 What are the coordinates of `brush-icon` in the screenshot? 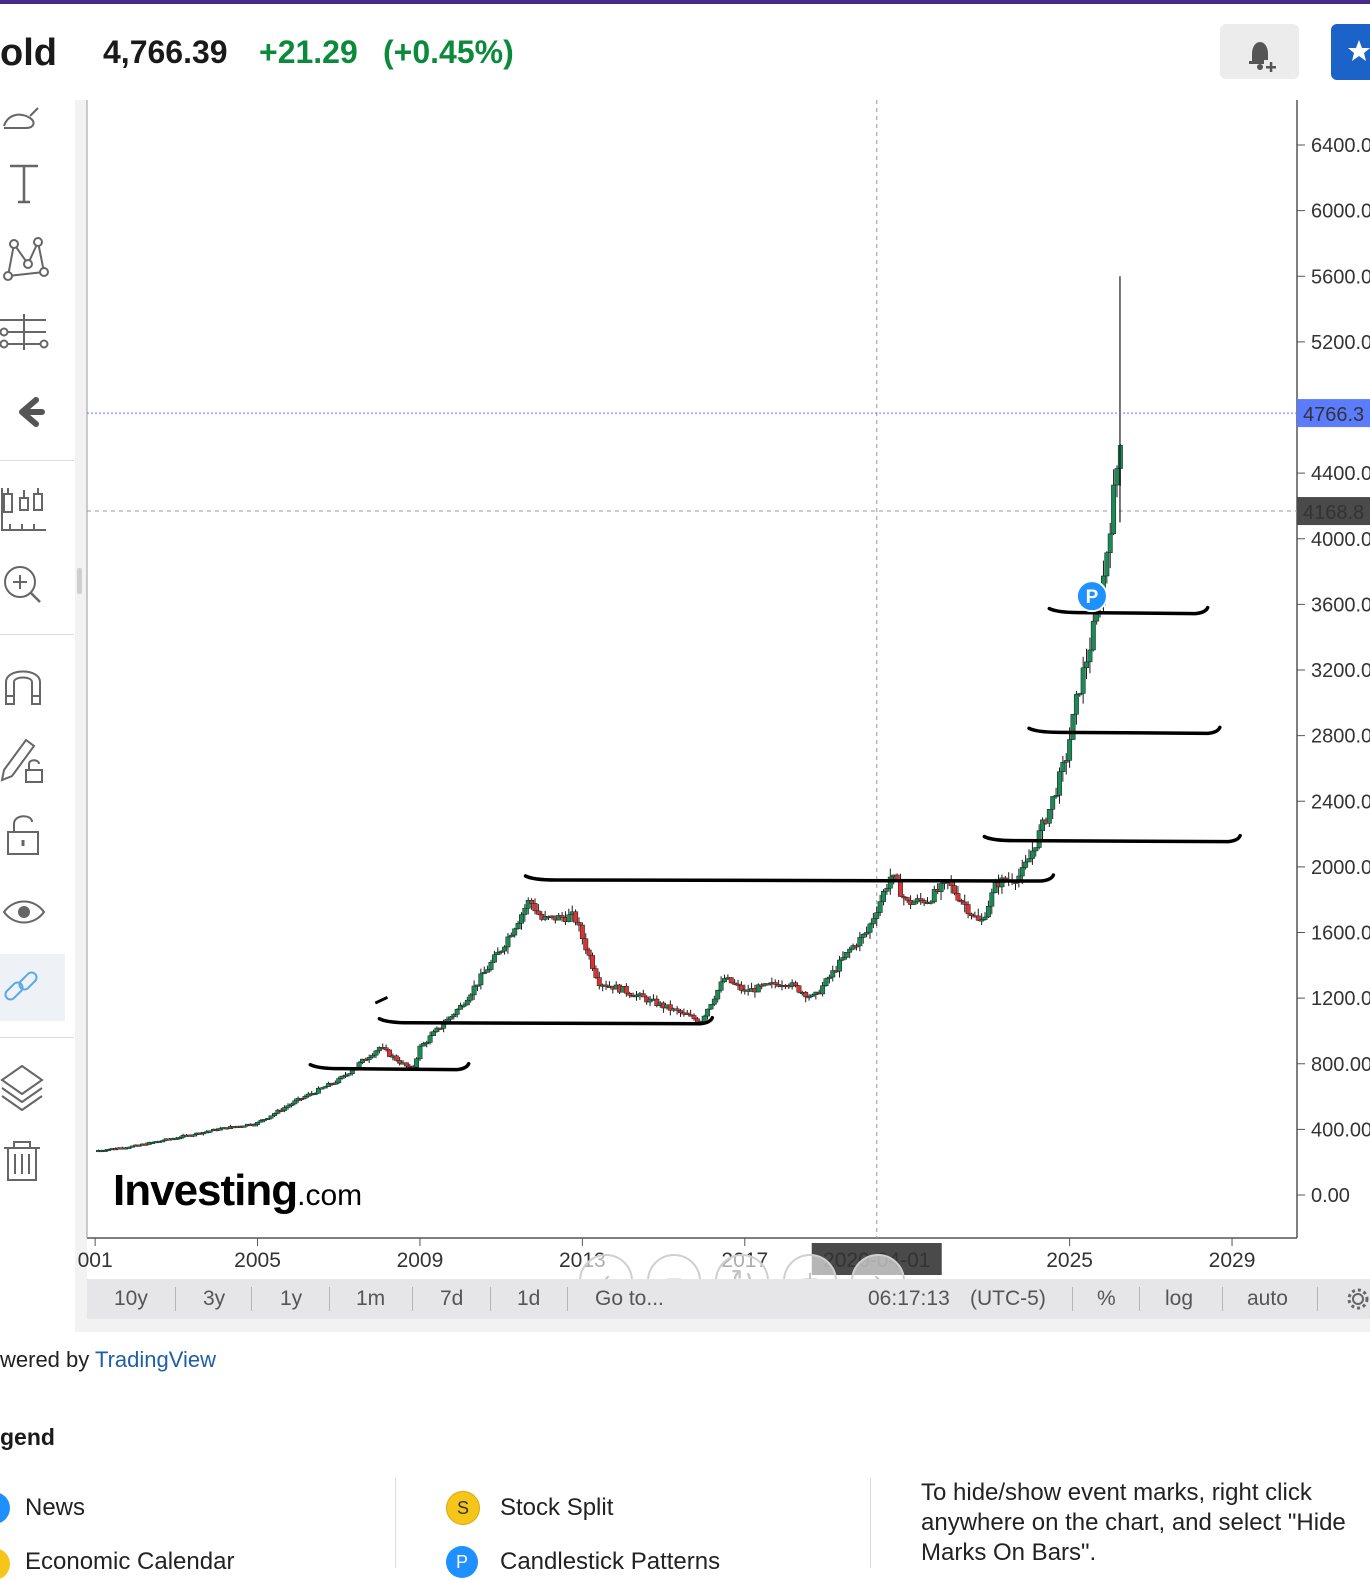 It's located at (21, 118).